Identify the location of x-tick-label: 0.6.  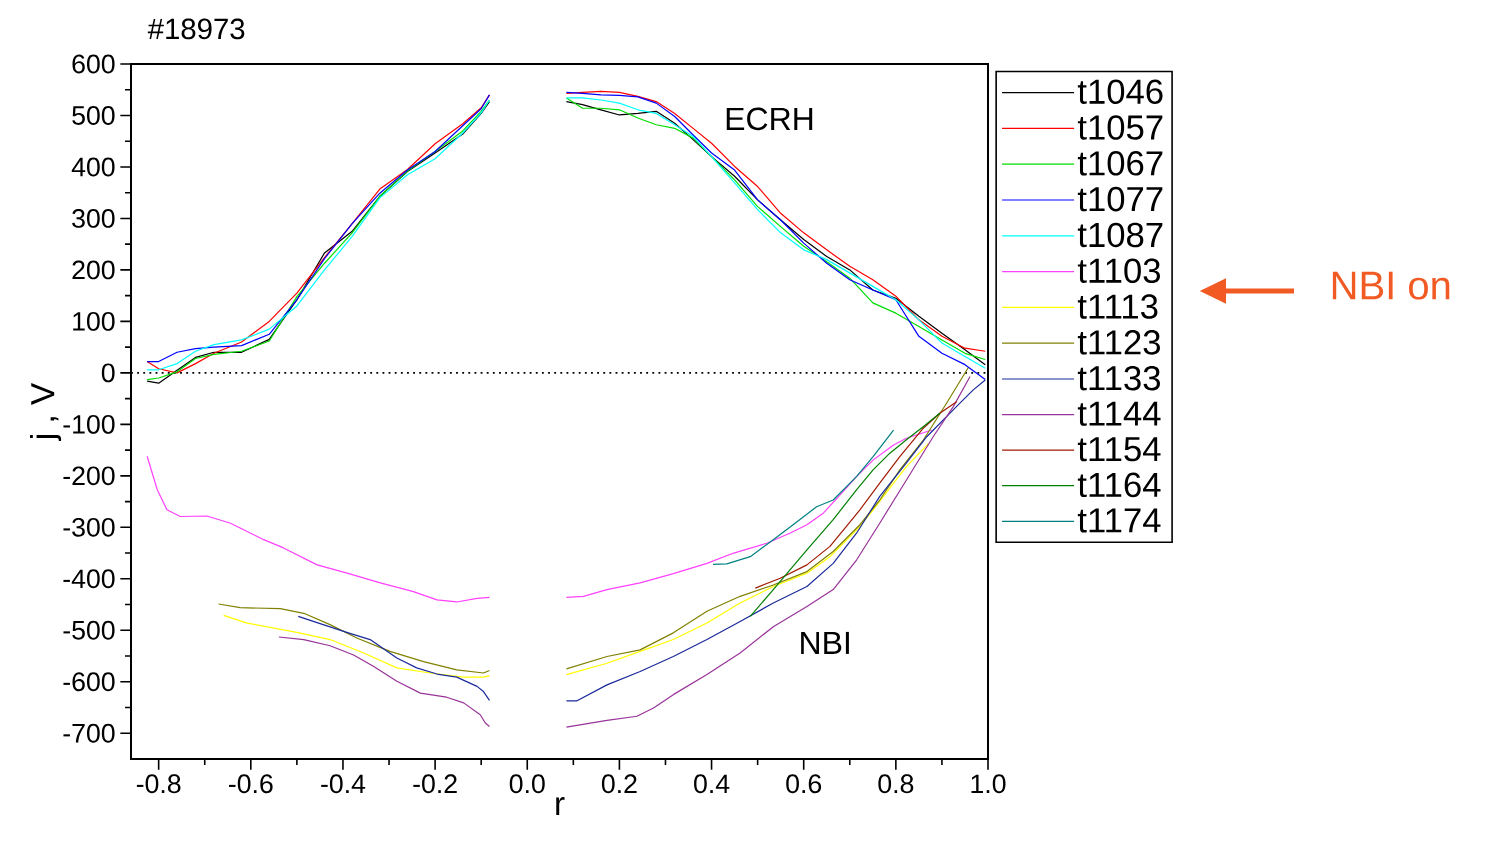
(804, 784).